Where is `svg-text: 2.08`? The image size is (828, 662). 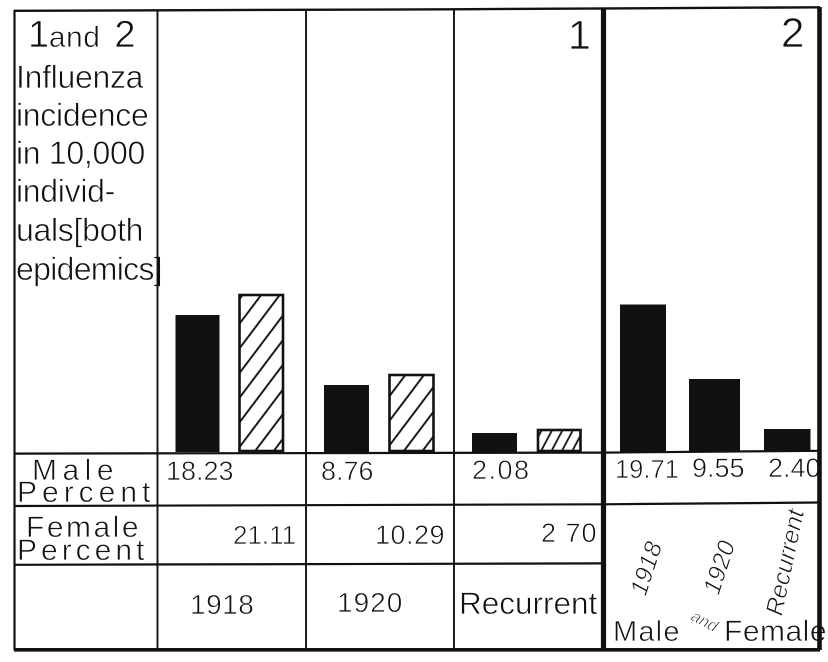
svg-text: 2.08 is located at coordinates (501, 470).